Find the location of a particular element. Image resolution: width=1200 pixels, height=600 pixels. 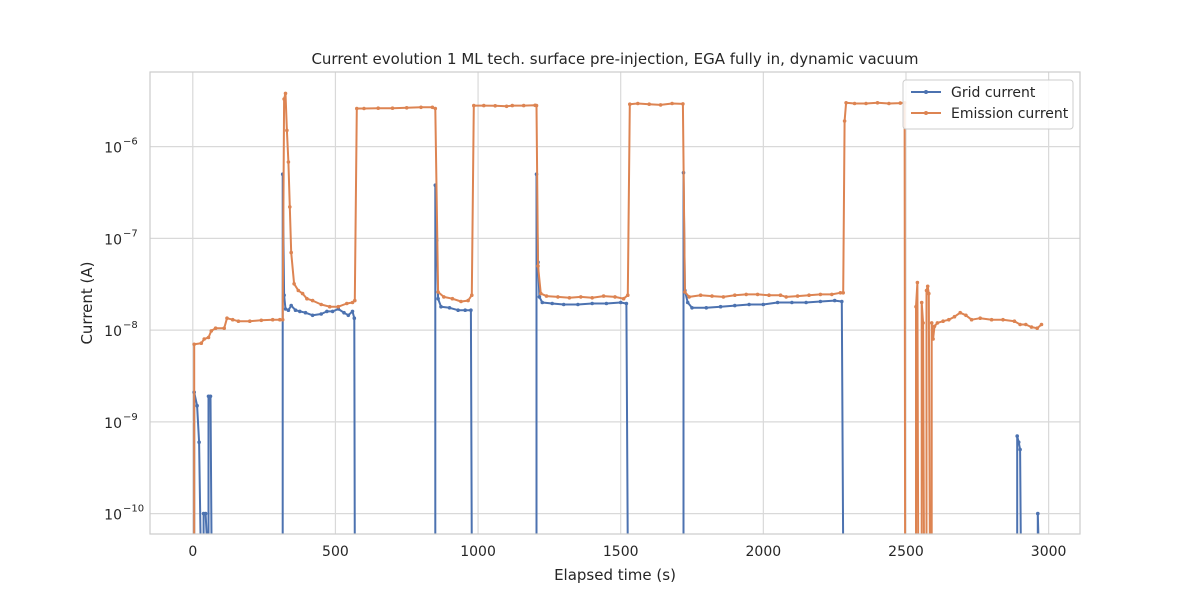

x-tick-label: 3000 is located at coordinates (1049, 552).